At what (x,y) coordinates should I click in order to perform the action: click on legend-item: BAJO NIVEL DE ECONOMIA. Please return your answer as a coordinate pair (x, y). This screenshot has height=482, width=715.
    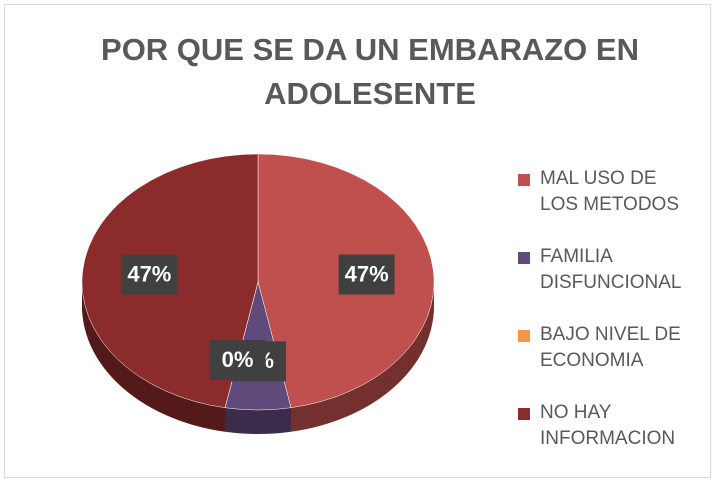
    Looking at the image, I should click on (608, 361).